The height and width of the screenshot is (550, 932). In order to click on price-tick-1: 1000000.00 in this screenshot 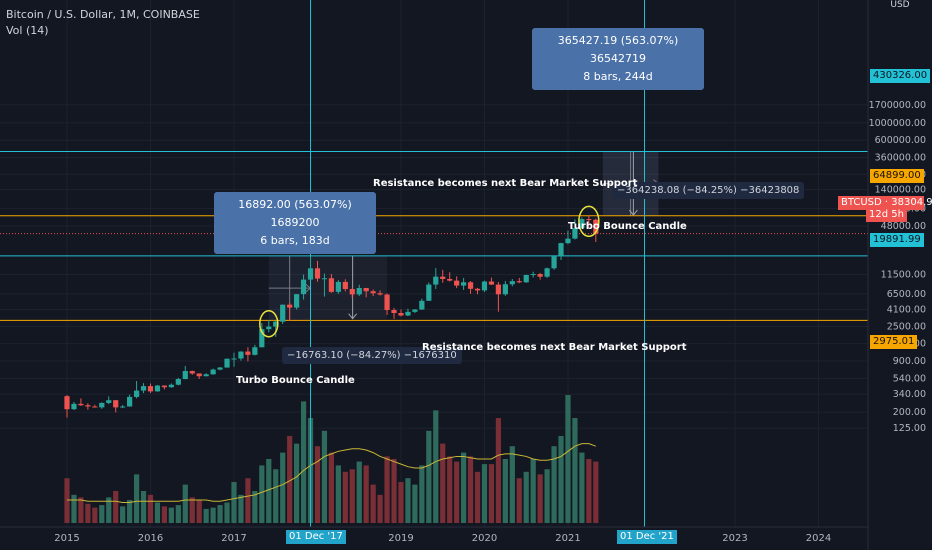, I will do `click(897, 123)`.